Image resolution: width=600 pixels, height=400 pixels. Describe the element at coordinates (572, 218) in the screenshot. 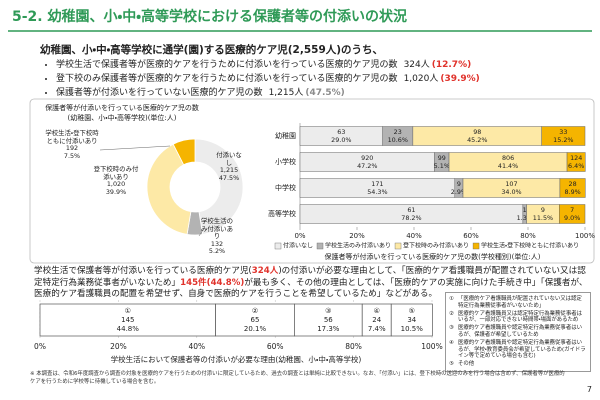

I see `bar-pct: 9.0%` at that location.